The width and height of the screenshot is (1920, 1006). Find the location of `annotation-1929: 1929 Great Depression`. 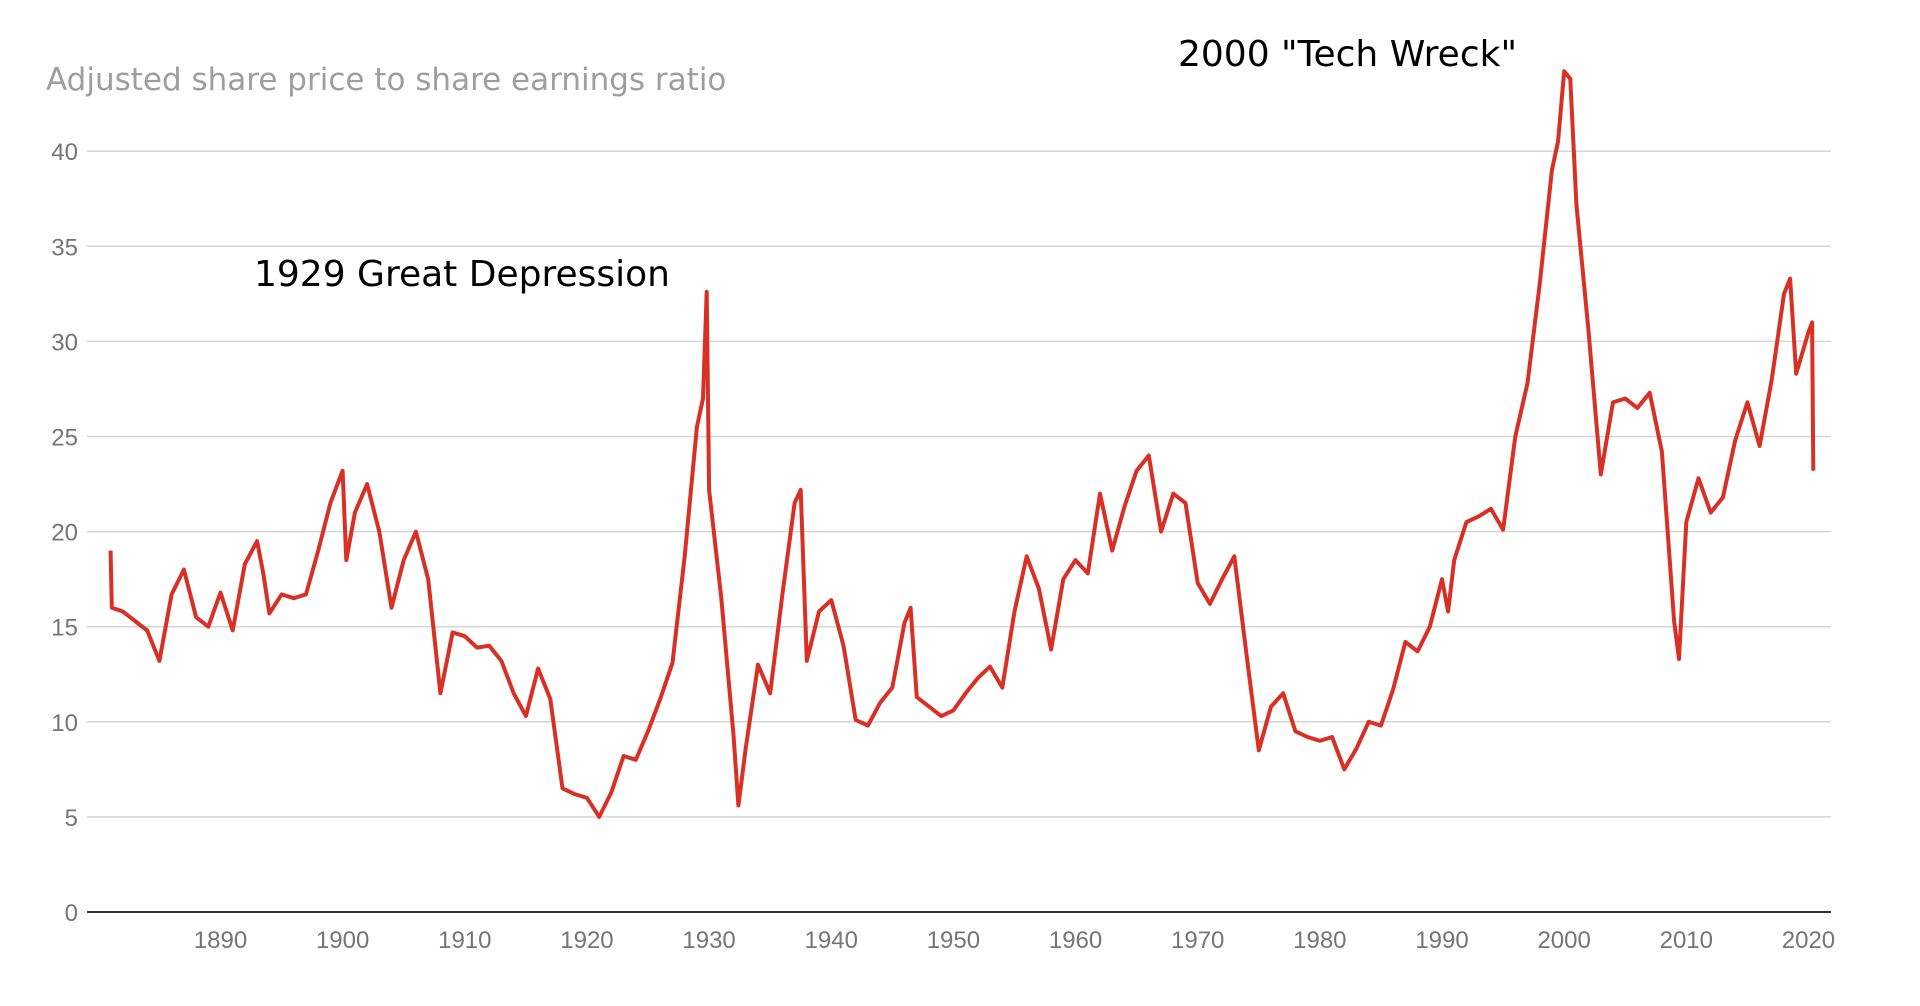

annotation-1929: 1929 Great Depression is located at coordinates (462, 274).